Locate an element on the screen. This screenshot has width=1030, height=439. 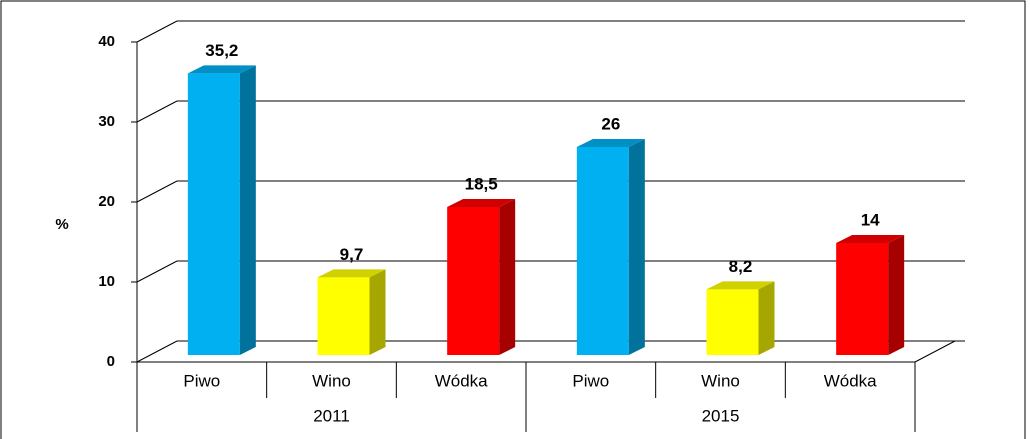
y-tick-label: 40 is located at coordinates (106, 41).